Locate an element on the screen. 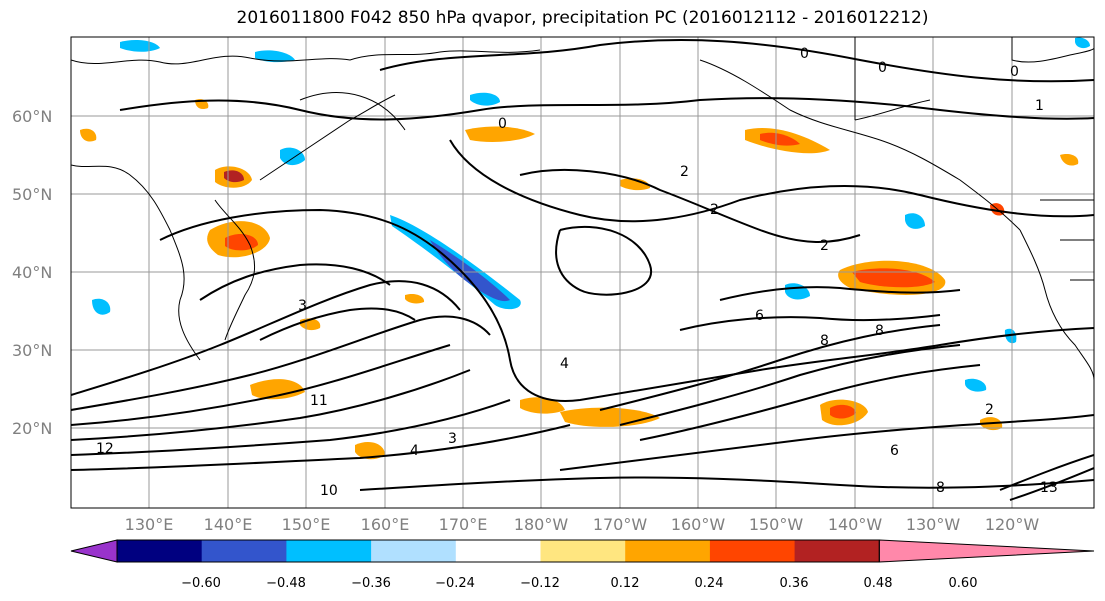 The image size is (1105, 601). colorbar-tick-label: 0.48 is located at coordinates (878, 583).